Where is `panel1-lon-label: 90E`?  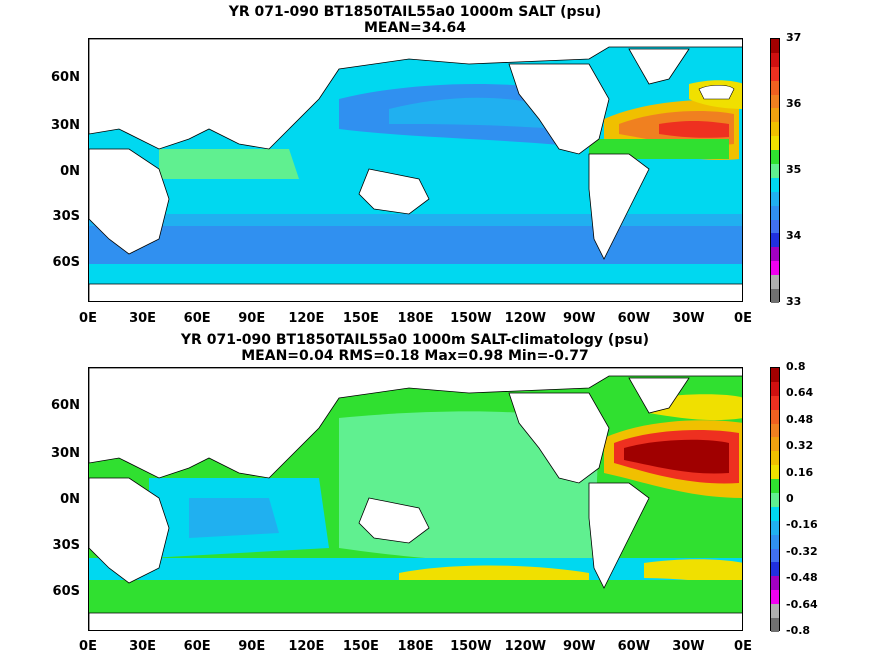 panel1-lon-label: 90E is located at coordinates (252, 318).